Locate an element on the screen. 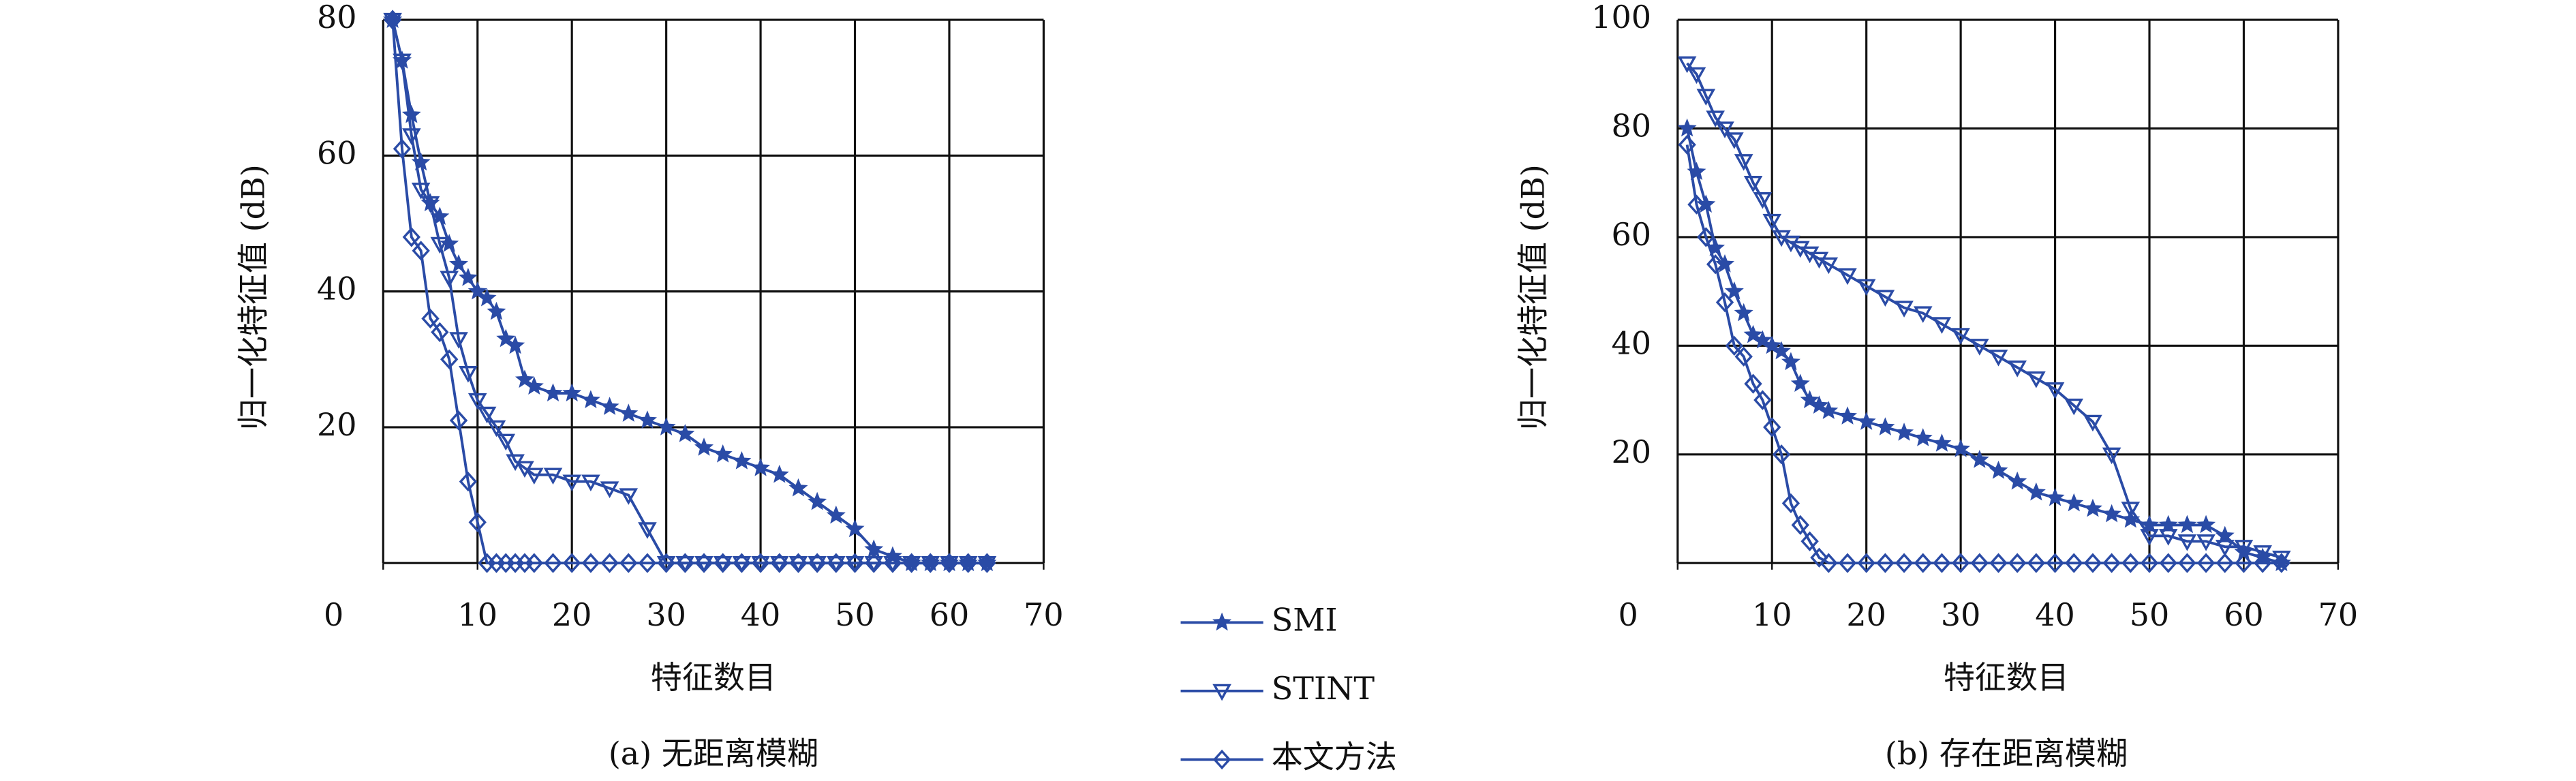  x-tick-label: 20 is located at coordinates (572, 615).